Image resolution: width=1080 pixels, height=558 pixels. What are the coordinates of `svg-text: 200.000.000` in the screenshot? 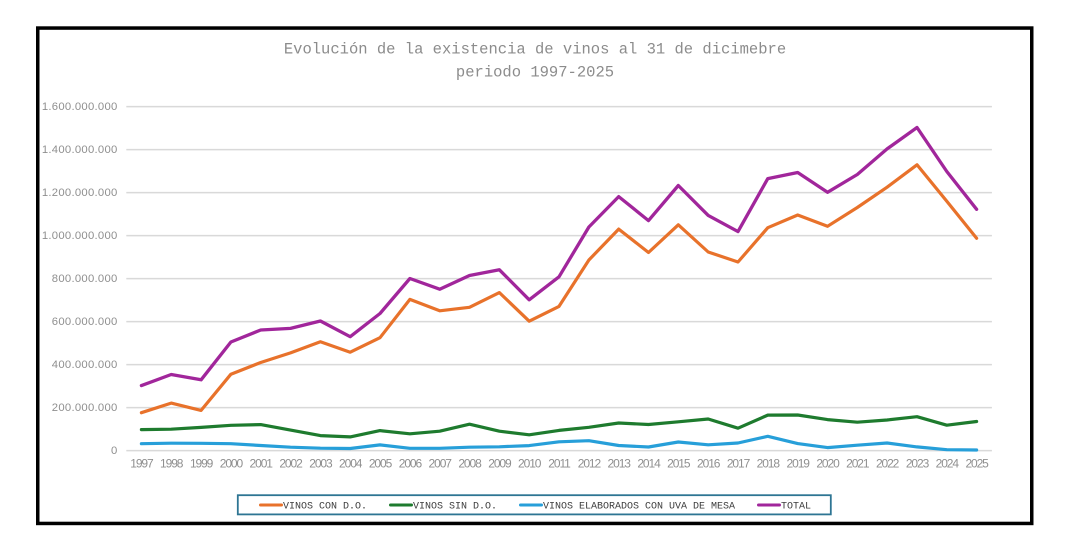 It's located at (85, 408).